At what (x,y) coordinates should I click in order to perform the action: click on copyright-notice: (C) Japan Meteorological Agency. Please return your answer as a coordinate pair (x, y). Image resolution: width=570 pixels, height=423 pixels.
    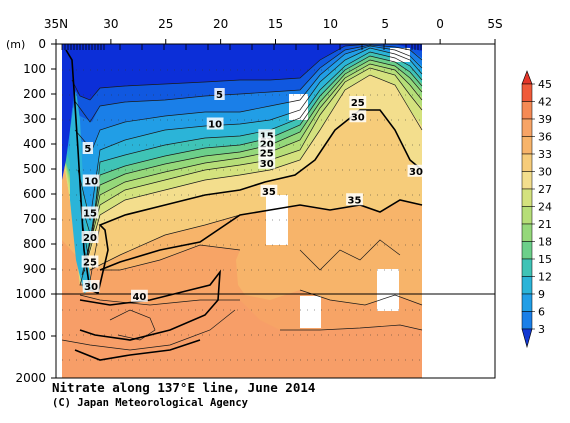
    Looking at the image, I should click on (150, 403).